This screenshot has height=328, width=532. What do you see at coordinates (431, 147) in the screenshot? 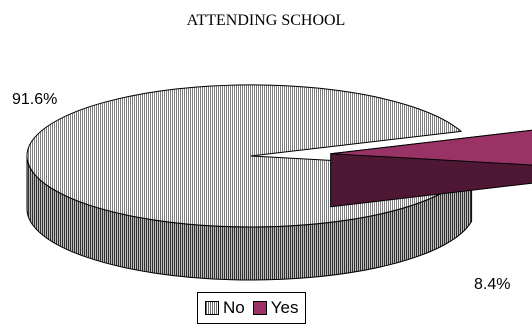
I see `slice-yes` at bounding box center [431, 147].